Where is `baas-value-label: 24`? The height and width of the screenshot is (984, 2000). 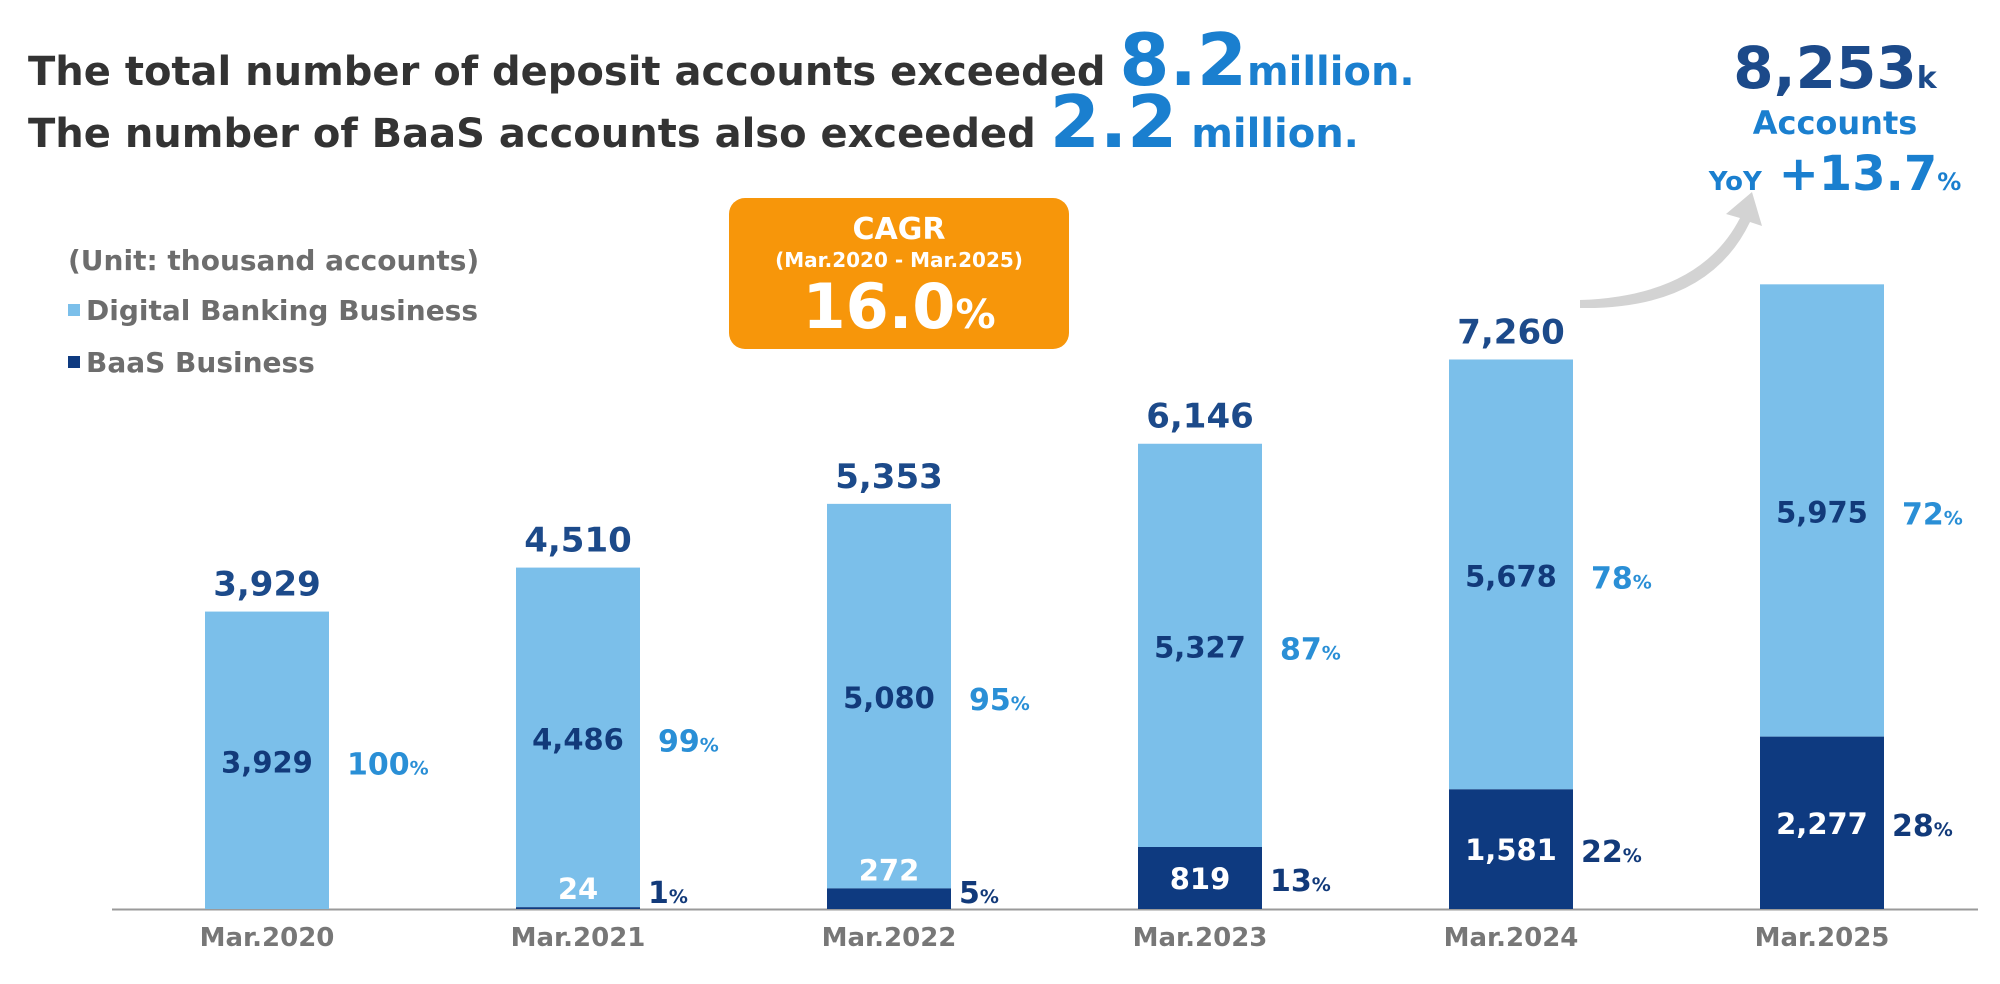 baas-value-label: 24 is located at coordinates (578, 889).